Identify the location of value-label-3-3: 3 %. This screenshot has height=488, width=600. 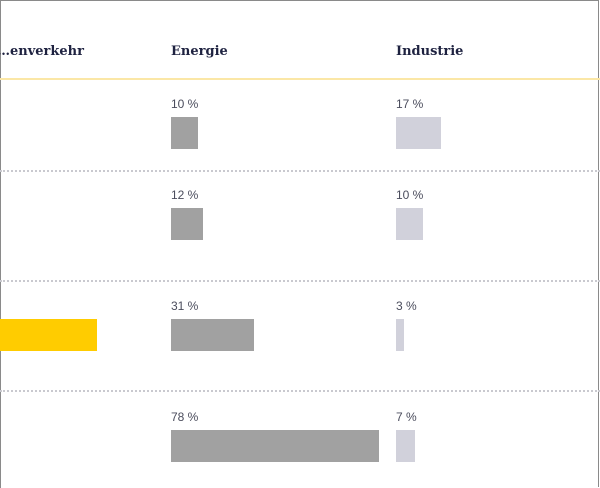
(406, 306).